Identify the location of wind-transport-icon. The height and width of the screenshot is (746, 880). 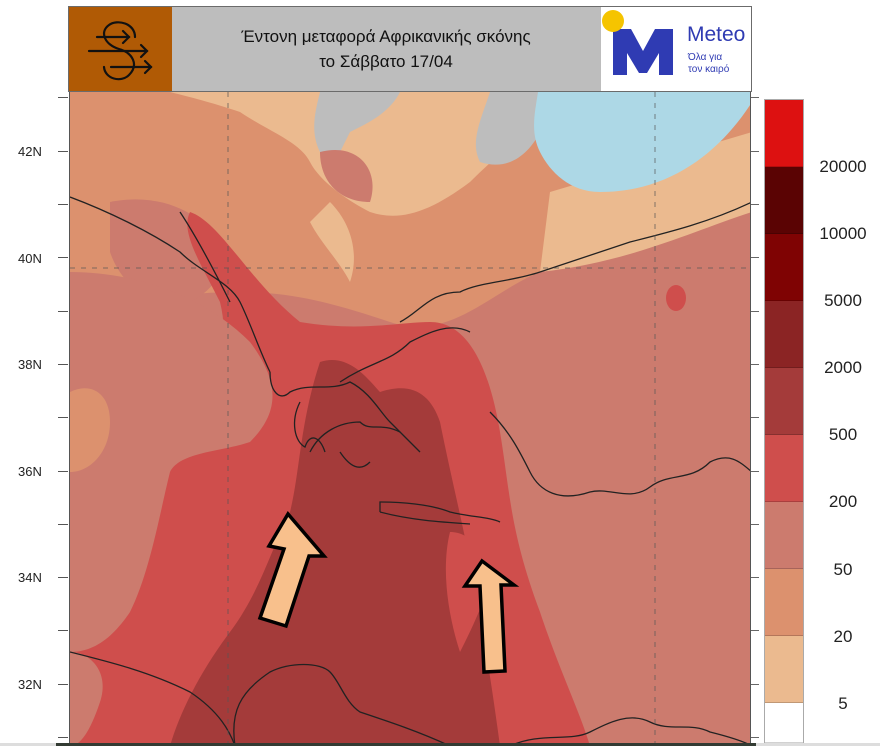
(120, 51).